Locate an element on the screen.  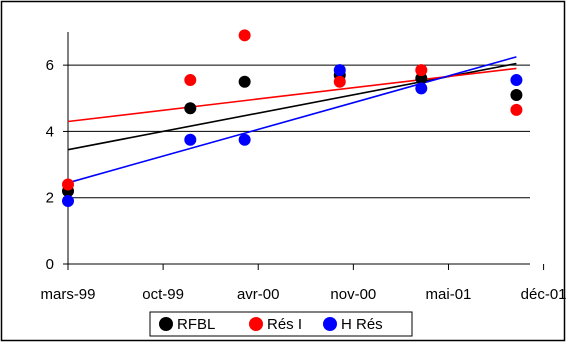
x-tick-label: nov-00 is located at coordinates (353, 294).